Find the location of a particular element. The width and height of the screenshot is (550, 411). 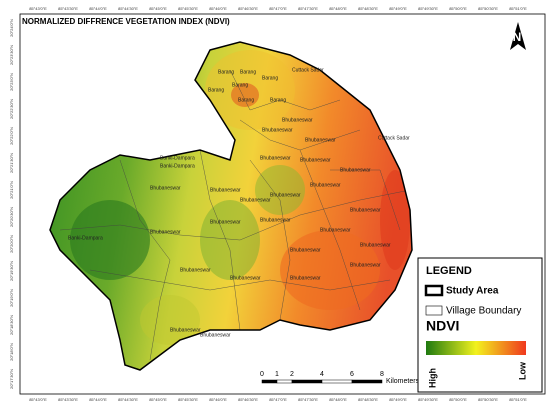

bottom-coordinate: 85°51'0"E is located at coordinates (518, 399).